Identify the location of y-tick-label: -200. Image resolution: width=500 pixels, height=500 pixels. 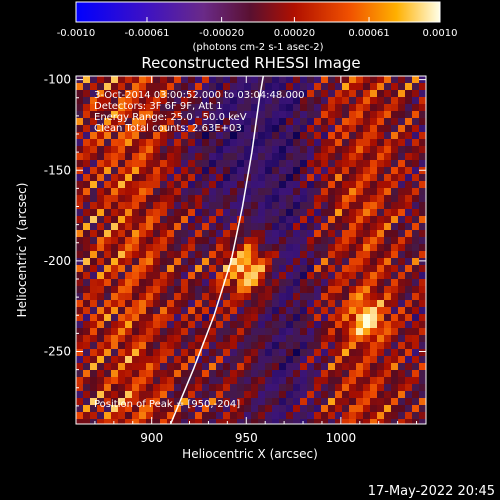
(57, 261).